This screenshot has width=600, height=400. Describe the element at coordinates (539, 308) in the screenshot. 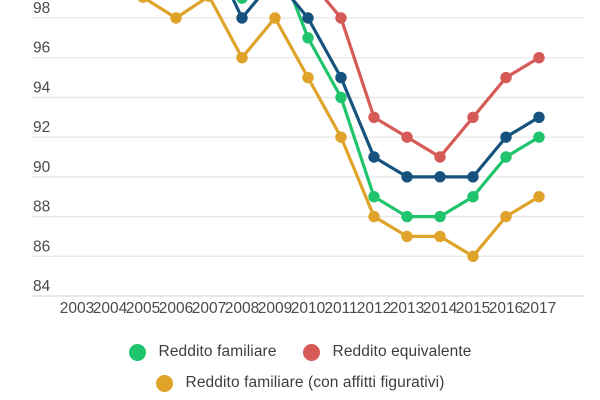

I see `x-tick-label-2017: 2017` at that location.